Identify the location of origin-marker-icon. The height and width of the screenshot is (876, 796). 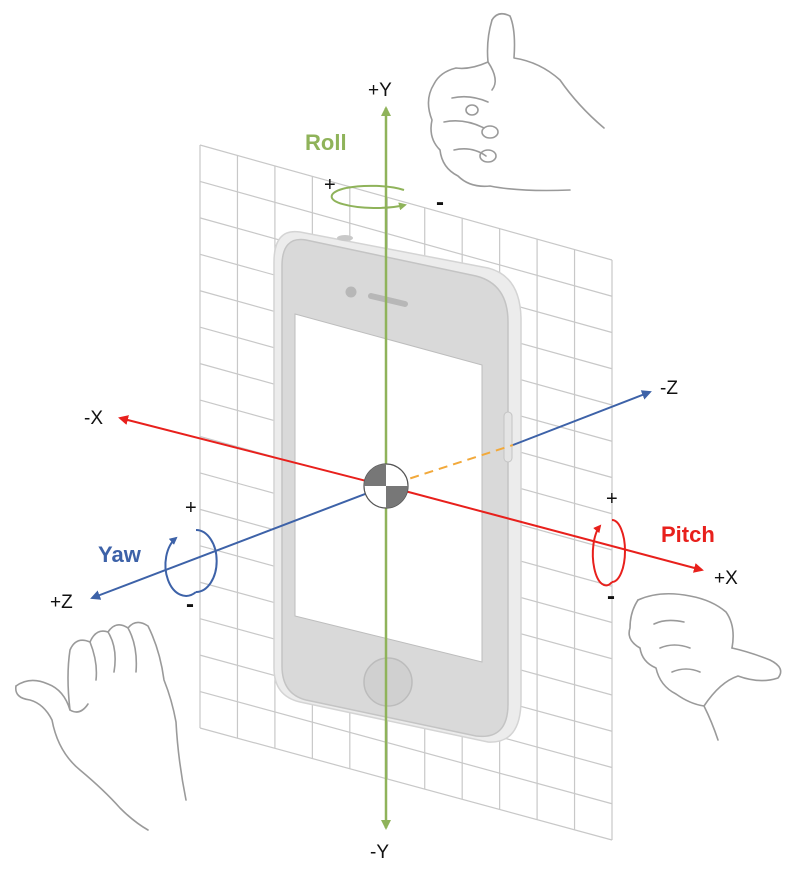
(386, 486).